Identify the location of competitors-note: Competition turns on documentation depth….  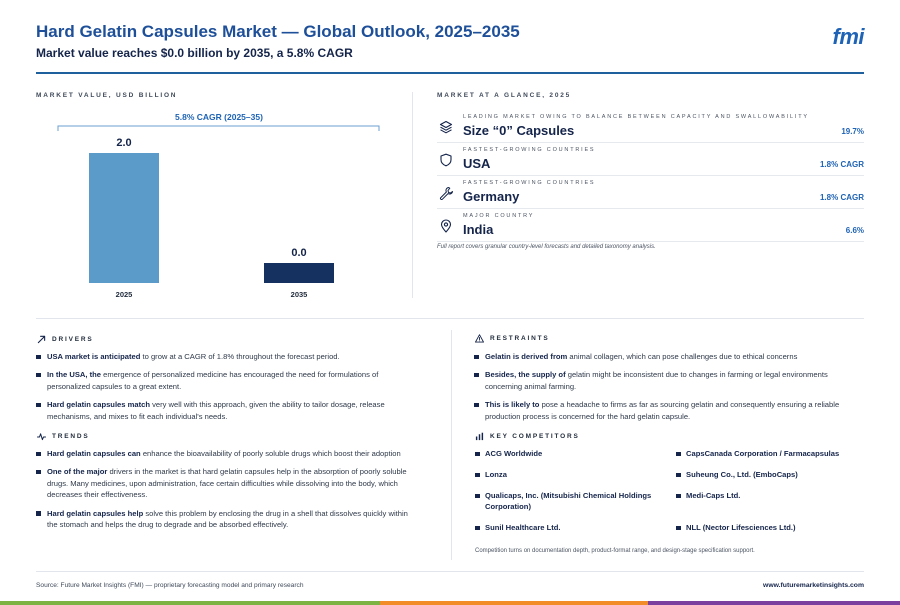
(615, 551).